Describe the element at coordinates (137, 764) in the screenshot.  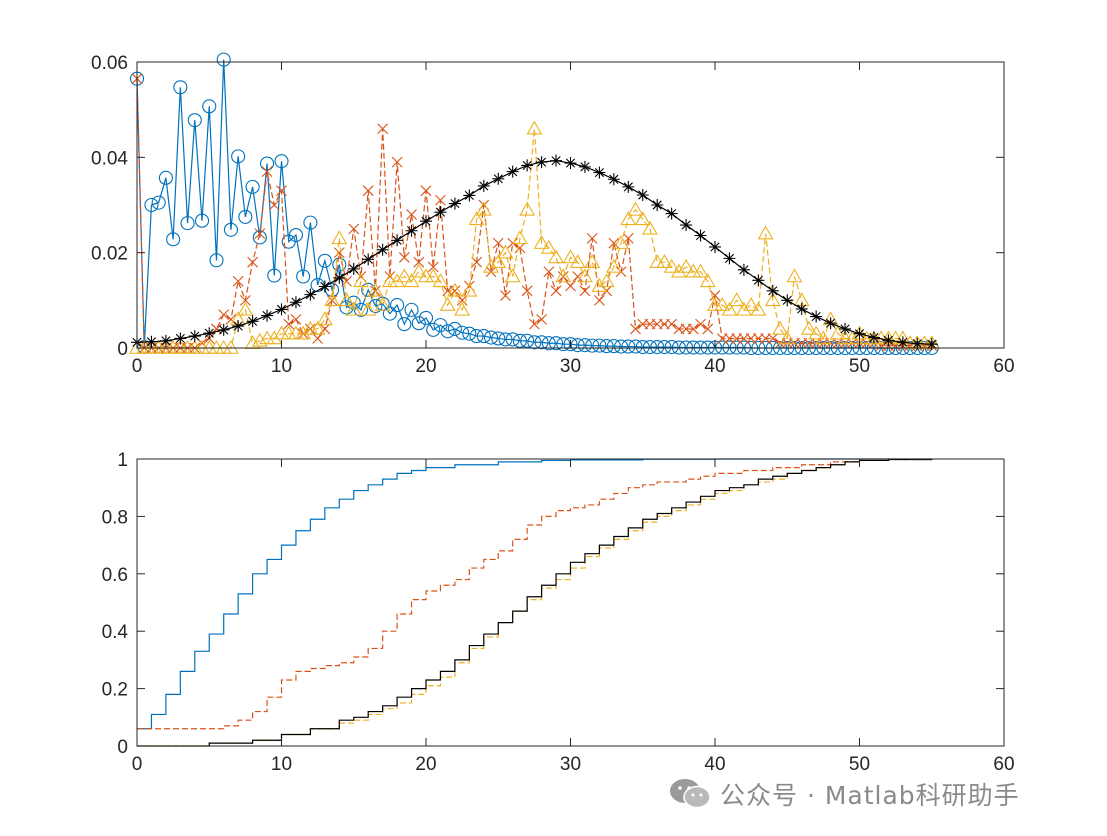
I see `x-tick-label: 0` at that location.